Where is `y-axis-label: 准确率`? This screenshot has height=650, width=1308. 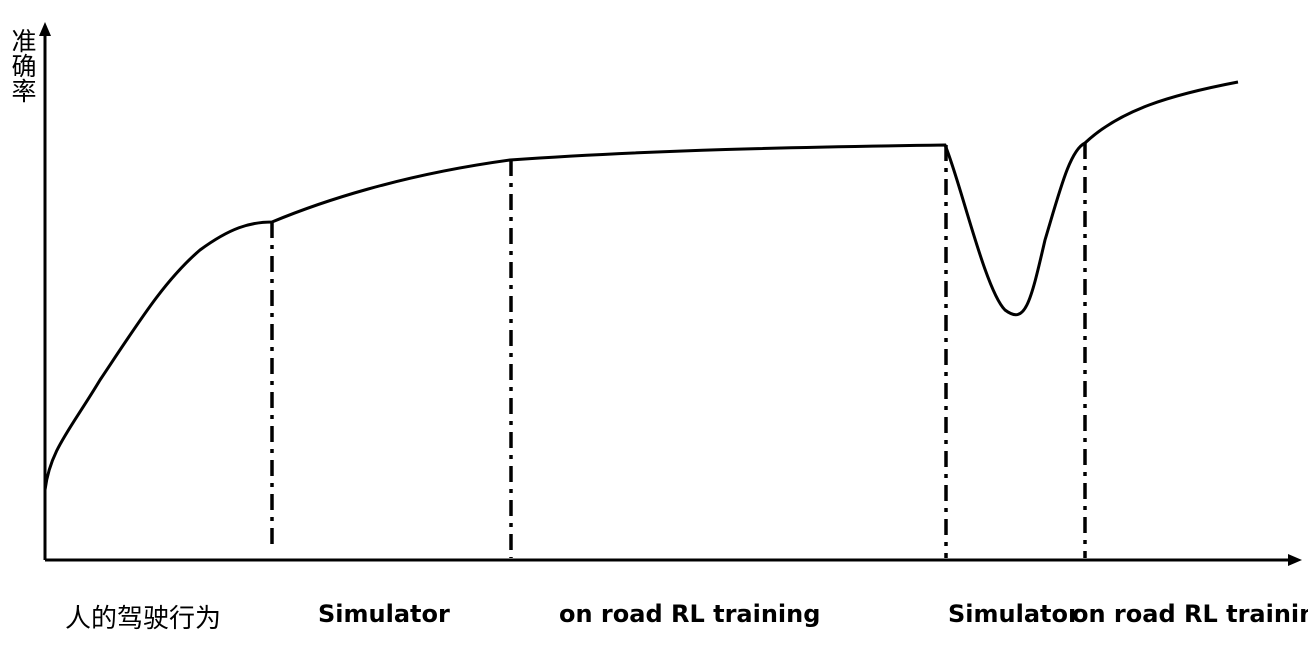
y-axis-label: 准确率 is located at coordinates (22, 65).